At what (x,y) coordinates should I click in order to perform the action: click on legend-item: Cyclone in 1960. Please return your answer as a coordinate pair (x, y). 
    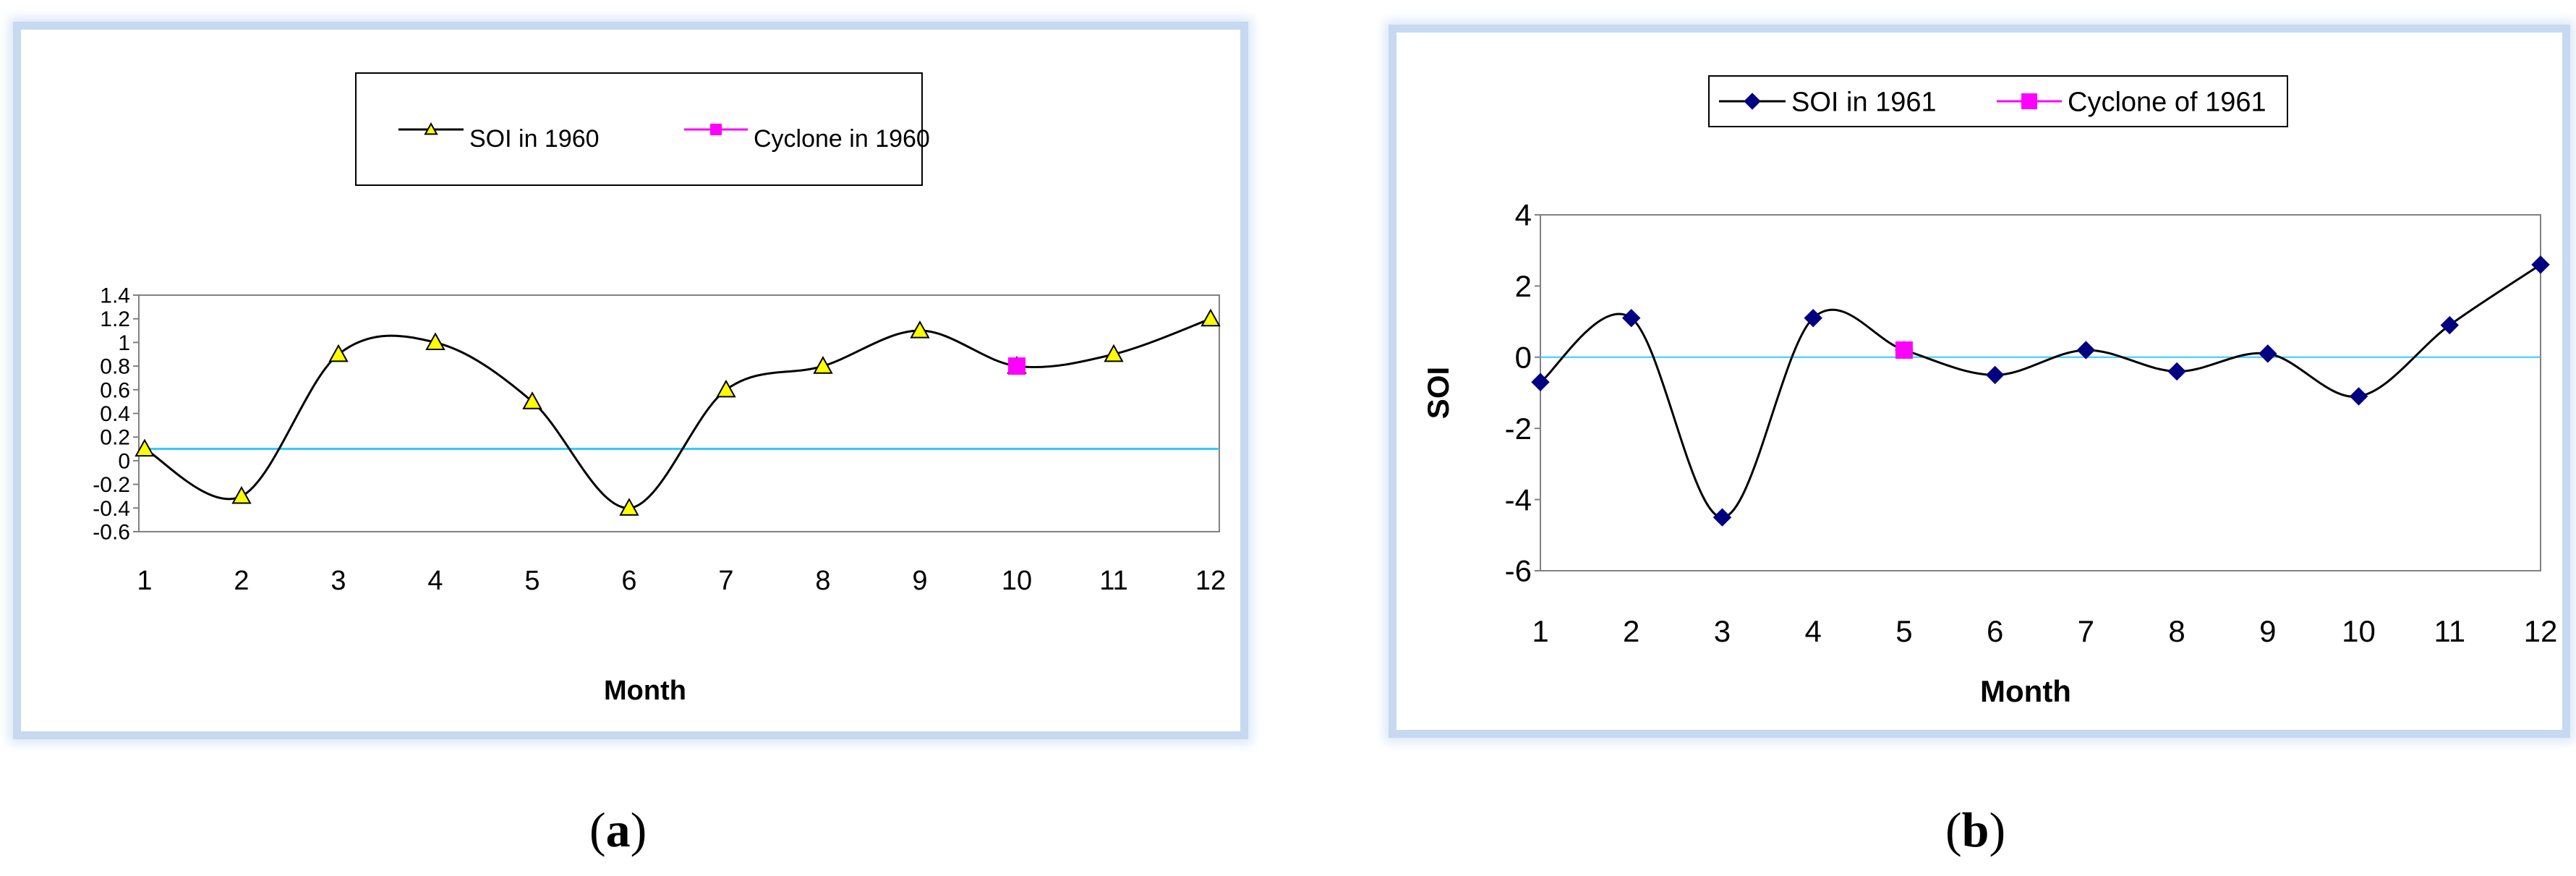
    Looking at the image, I should click on (807, 138).